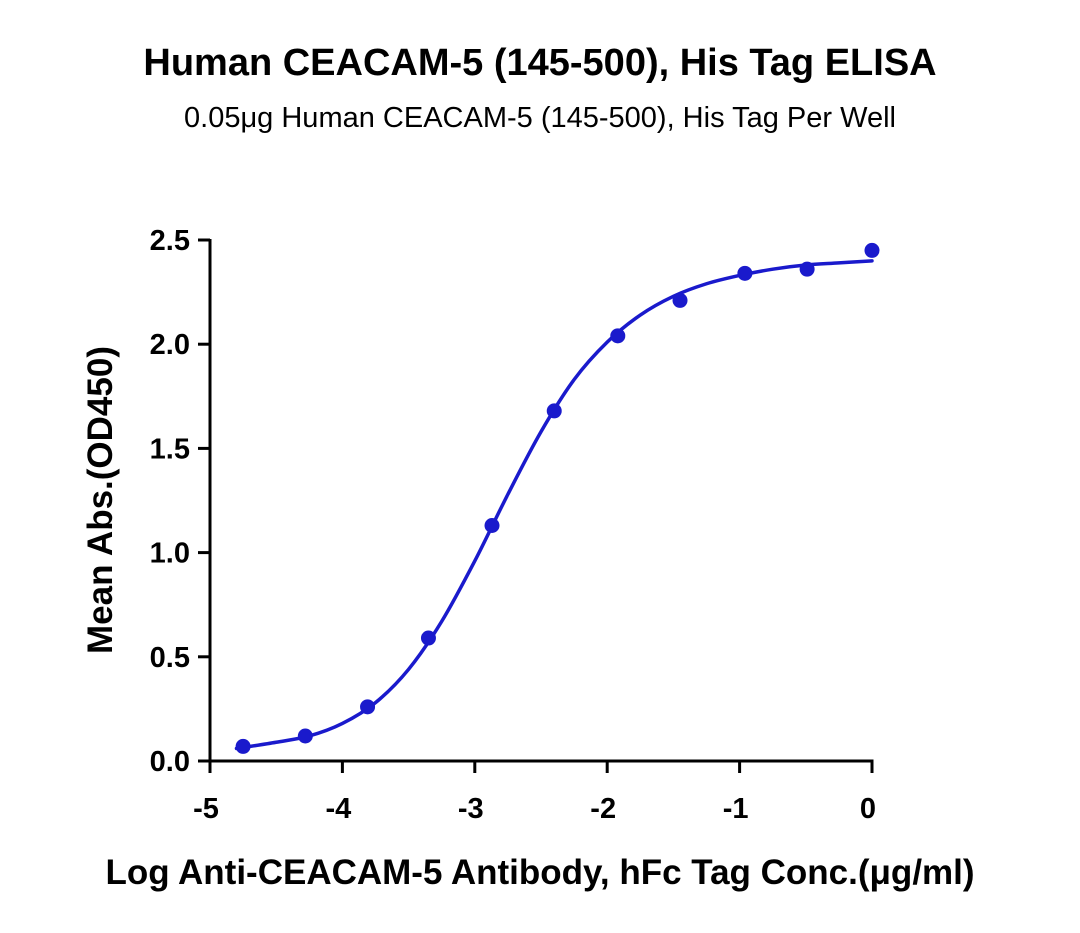 Image resolution: width=1080 pixels, height=933 pixels. I want to click on y-tick-label: 0.0, so click(170, 762).